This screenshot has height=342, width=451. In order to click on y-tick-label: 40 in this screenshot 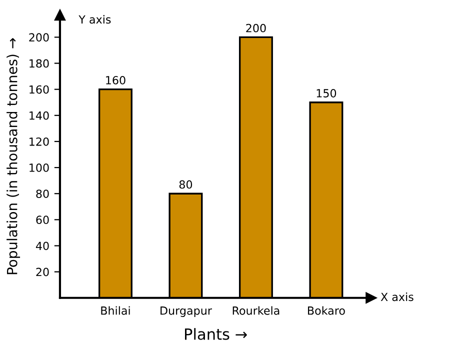, I will do `click(42, 246)`.